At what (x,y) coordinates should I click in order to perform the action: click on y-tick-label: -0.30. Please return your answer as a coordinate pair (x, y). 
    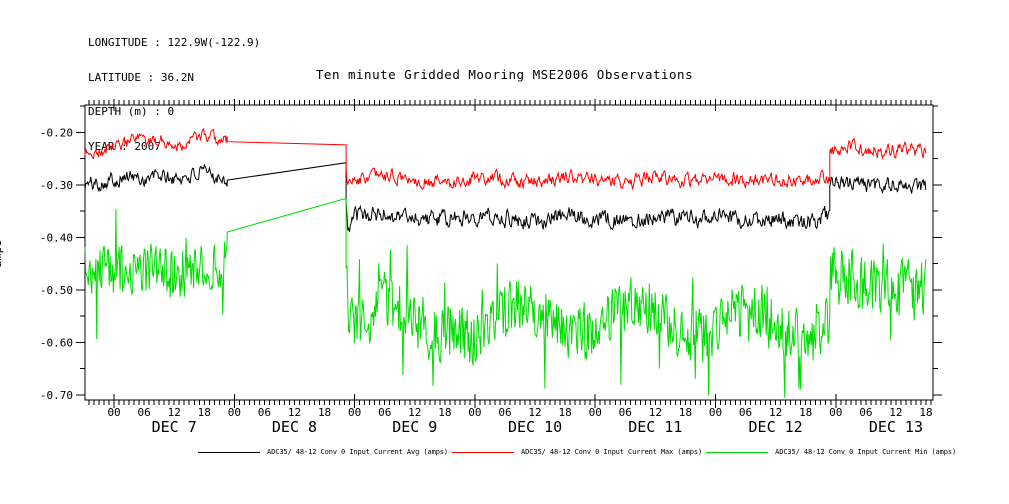
    Looking at the image, I should click on (56, 185).